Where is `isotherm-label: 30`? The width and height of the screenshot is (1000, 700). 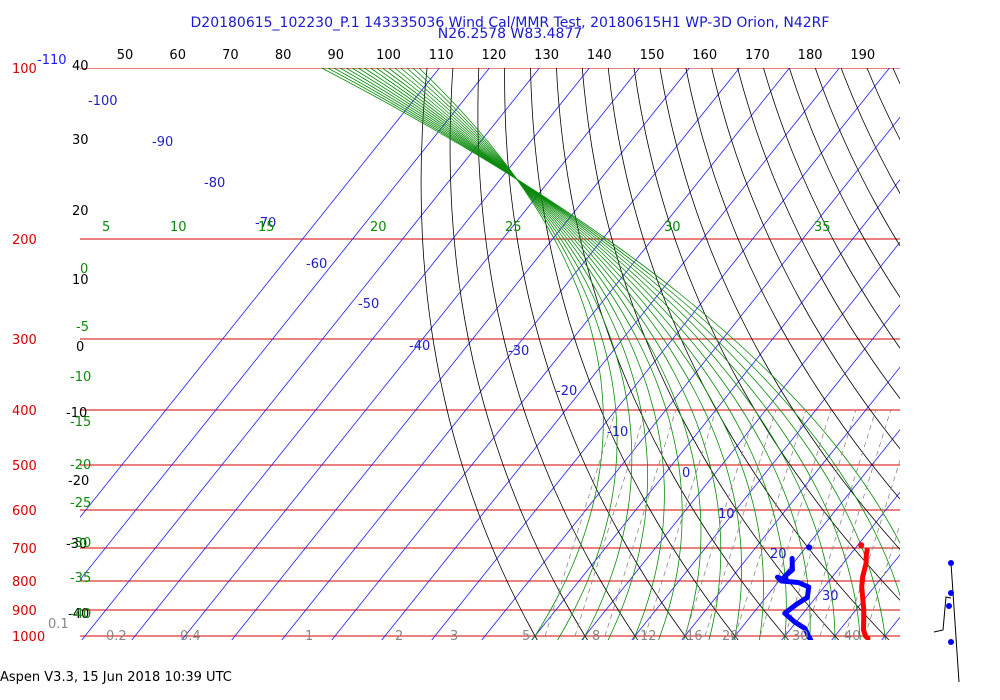
isotherm-label: 30 is located at coordinates (830, 596).